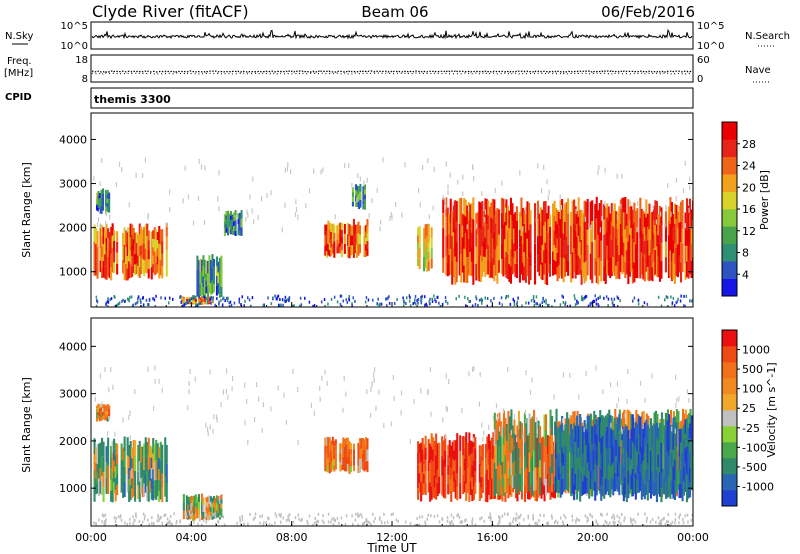 This screenshot has width=800, height=554. I want to click on cpid-strip-frame, so click(392, 98).